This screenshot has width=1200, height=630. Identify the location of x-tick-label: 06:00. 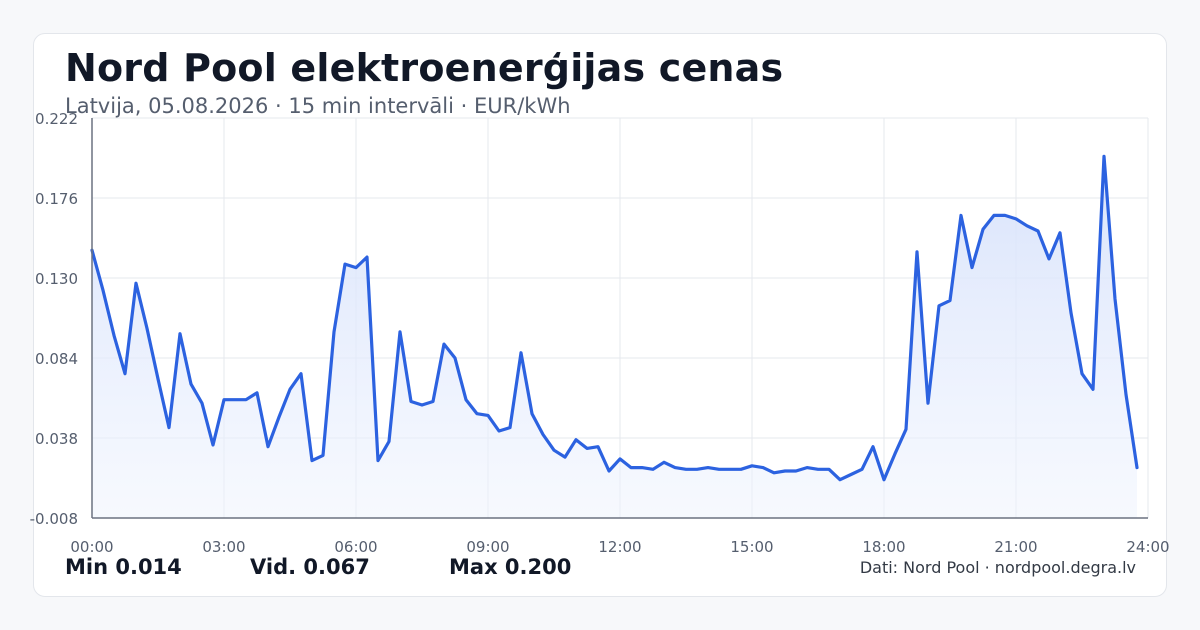
(355, 547).